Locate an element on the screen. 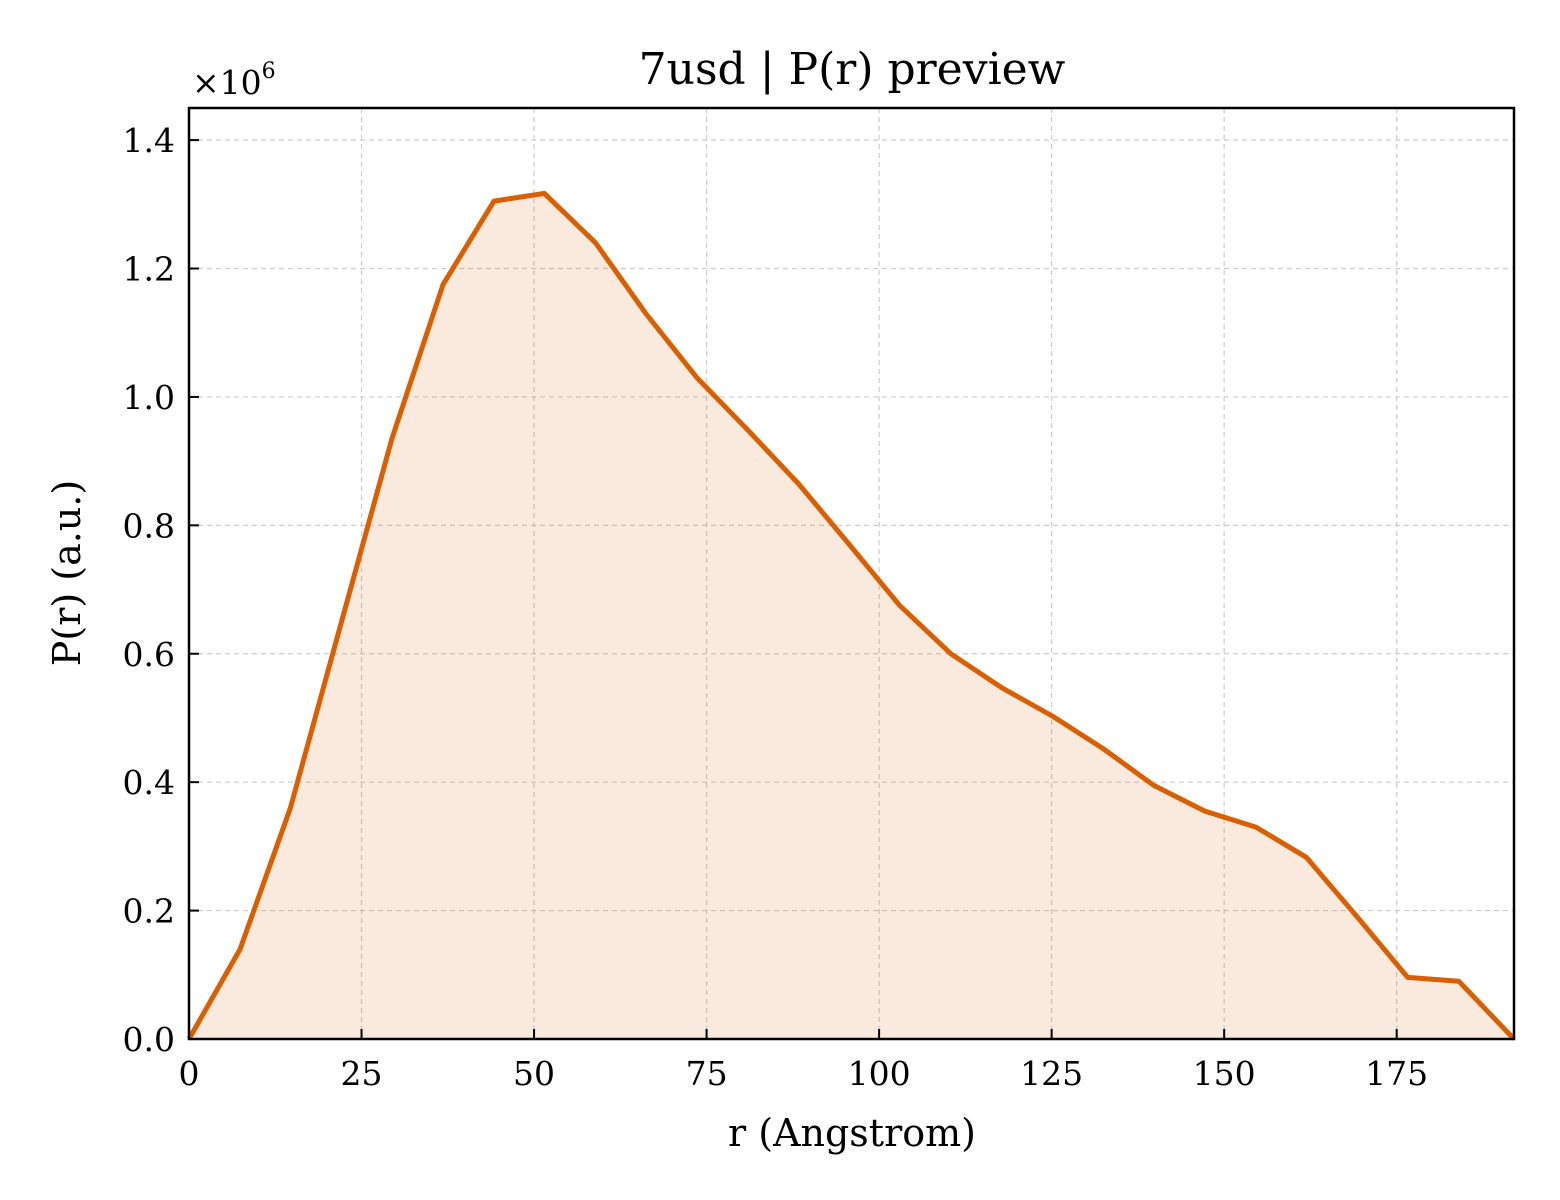  x-tick-label: 100 is located at coordinates (879, 1073).